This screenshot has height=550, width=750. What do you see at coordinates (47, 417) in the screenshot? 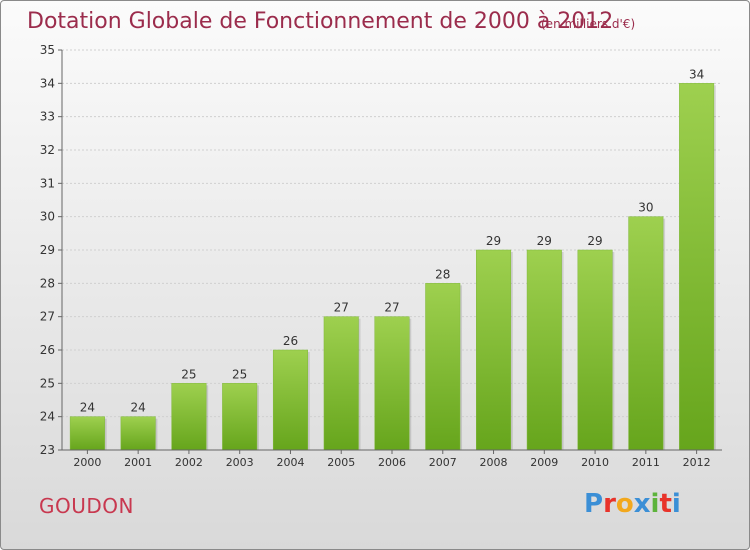
I see `y-tick-label: 24` at bounding box center [47, 417].